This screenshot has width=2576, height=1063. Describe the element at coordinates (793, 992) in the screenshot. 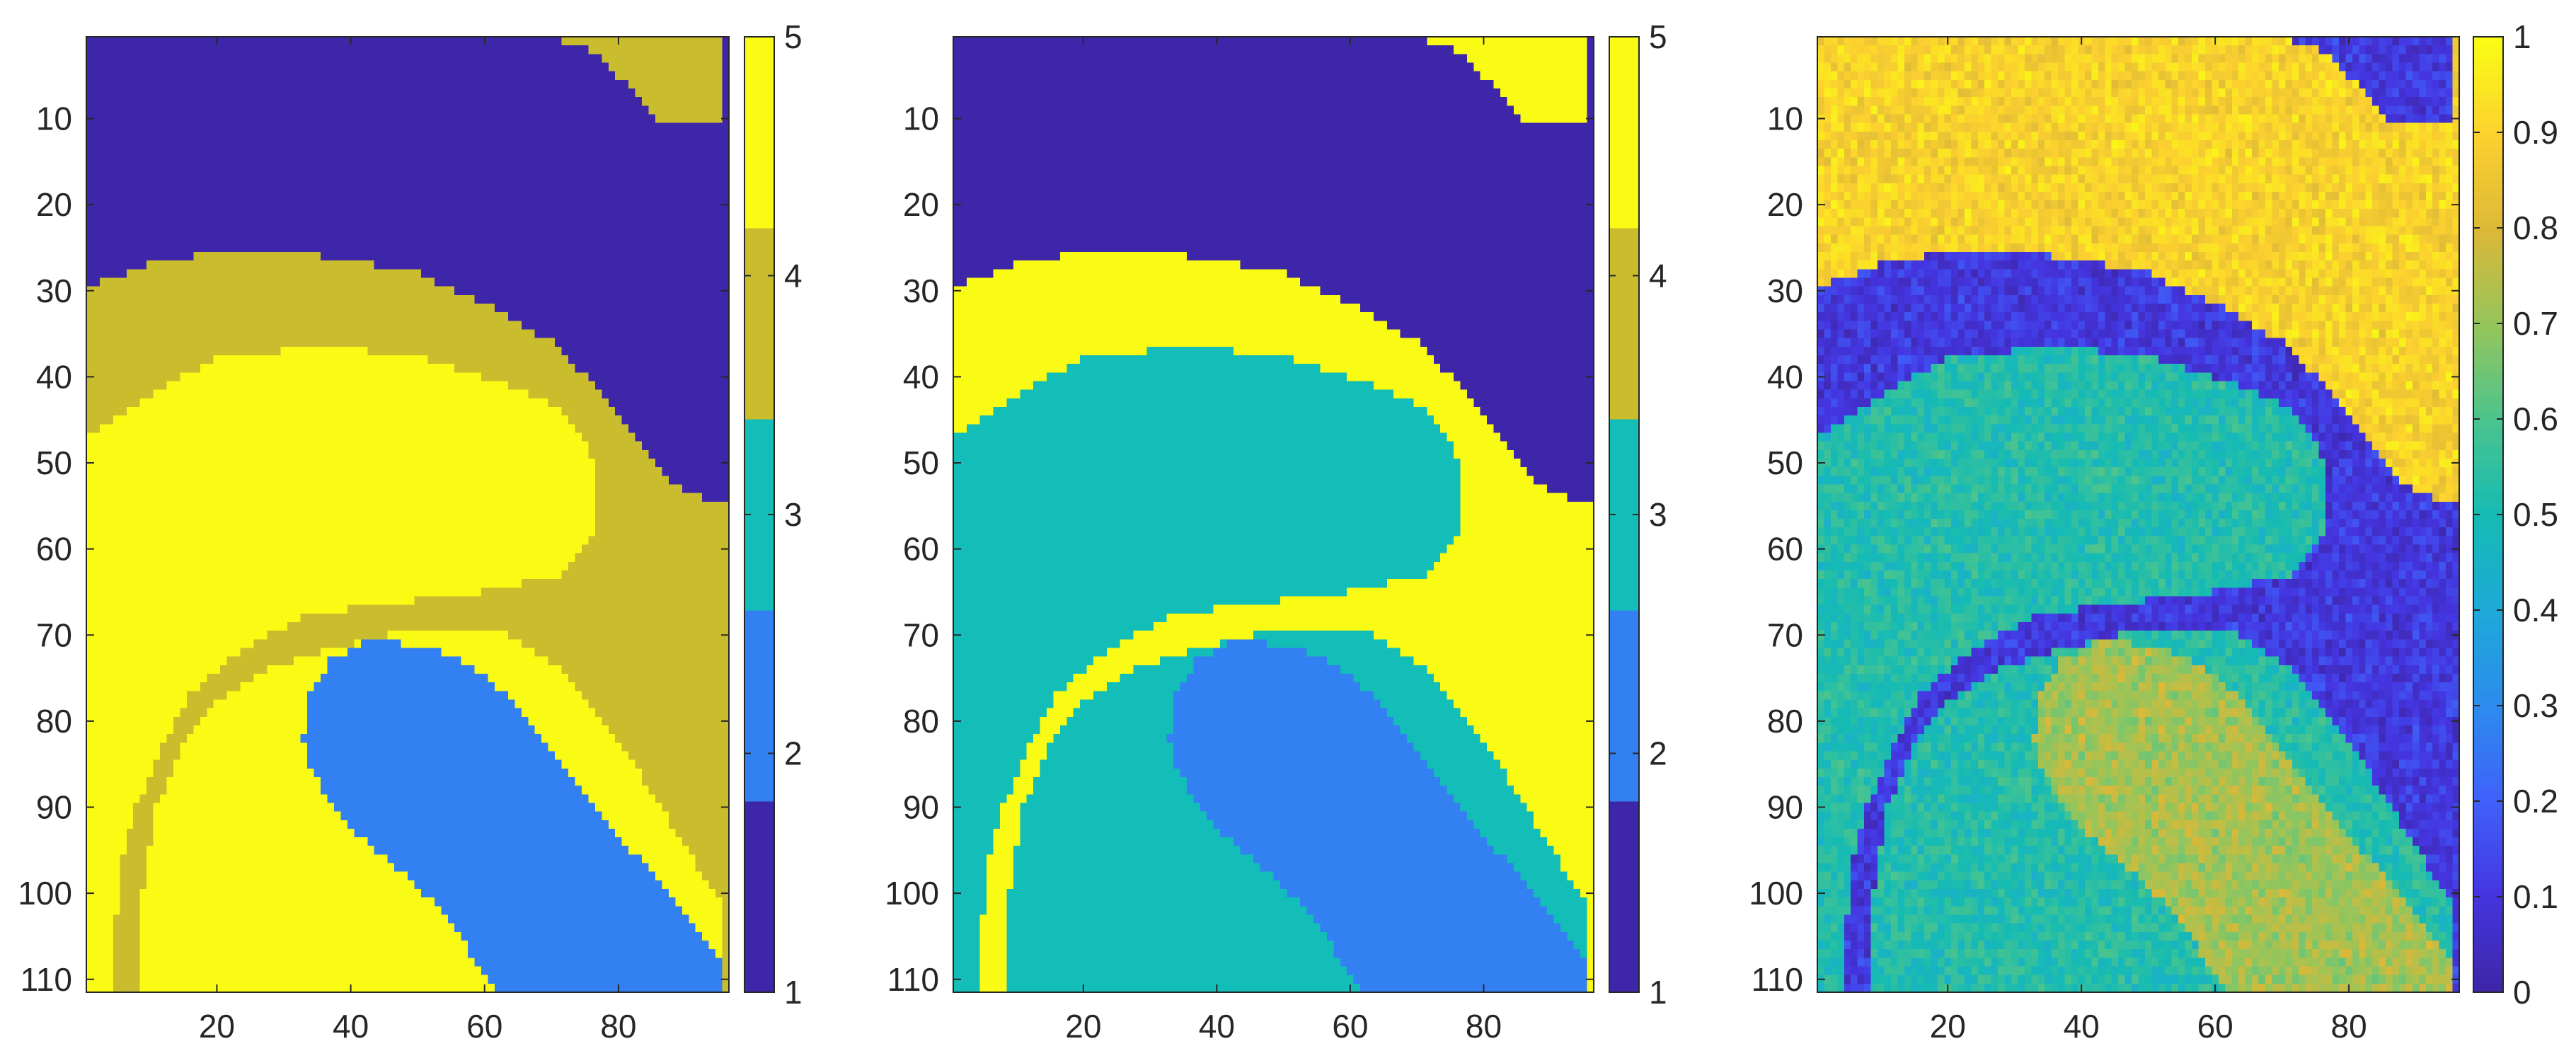

I see `panel-1-colorbar-tick-label: 1` at that location.